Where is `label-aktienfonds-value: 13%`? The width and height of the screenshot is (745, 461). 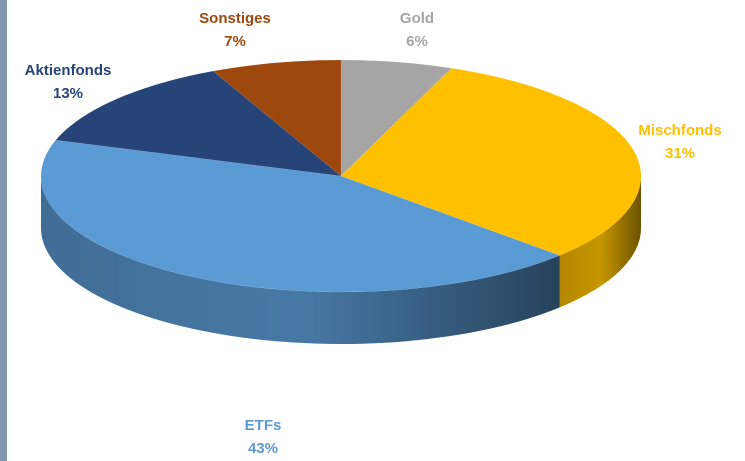
label-aktienfonds-value: 13% is located at coordinates (68, 93).